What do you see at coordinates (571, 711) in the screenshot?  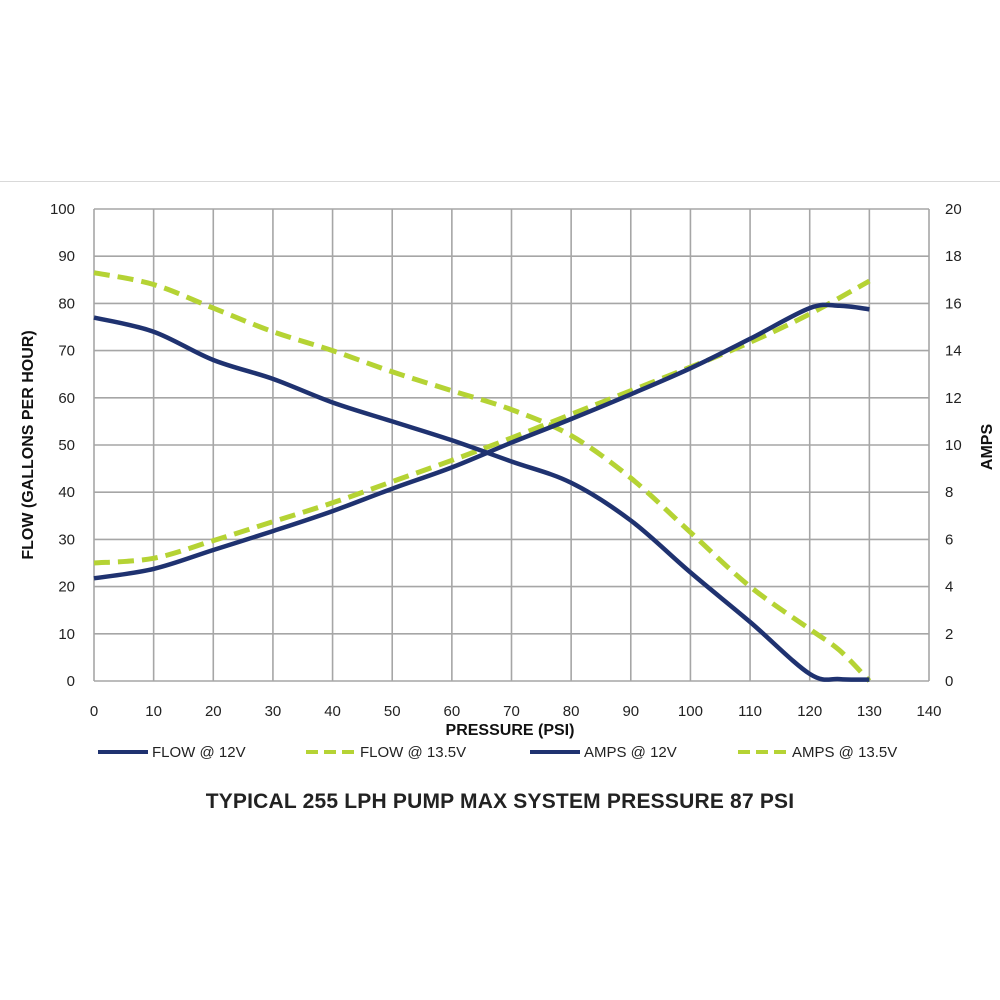 I see `x-tick-label: 80` at bounding box center [571, 711].